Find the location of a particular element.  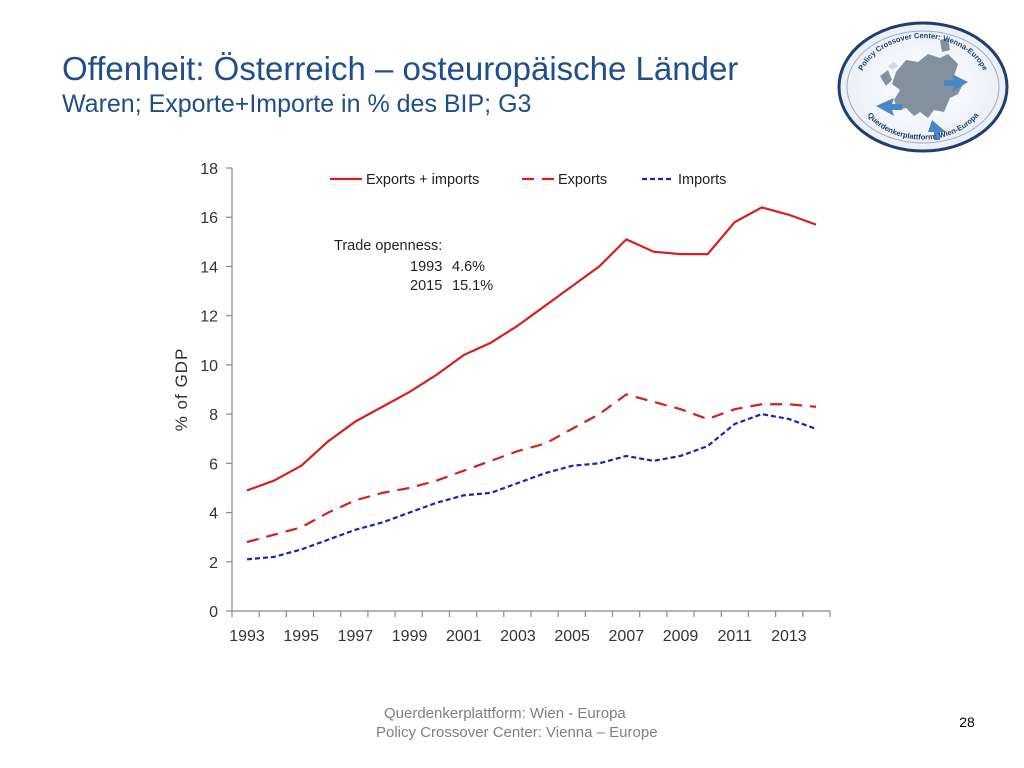

footer-line-2: Policy Crossover Center: Vienna – Europe is located at coordinates (517, 732).